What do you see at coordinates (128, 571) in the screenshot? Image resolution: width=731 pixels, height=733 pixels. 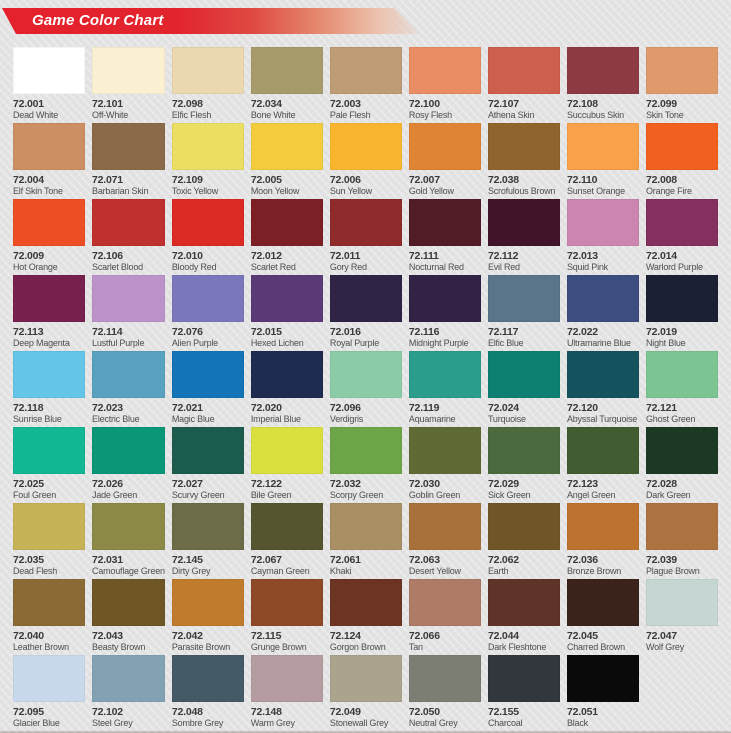 I see `swatch-name: Camouflage Green` at bounding box center [128, 571].